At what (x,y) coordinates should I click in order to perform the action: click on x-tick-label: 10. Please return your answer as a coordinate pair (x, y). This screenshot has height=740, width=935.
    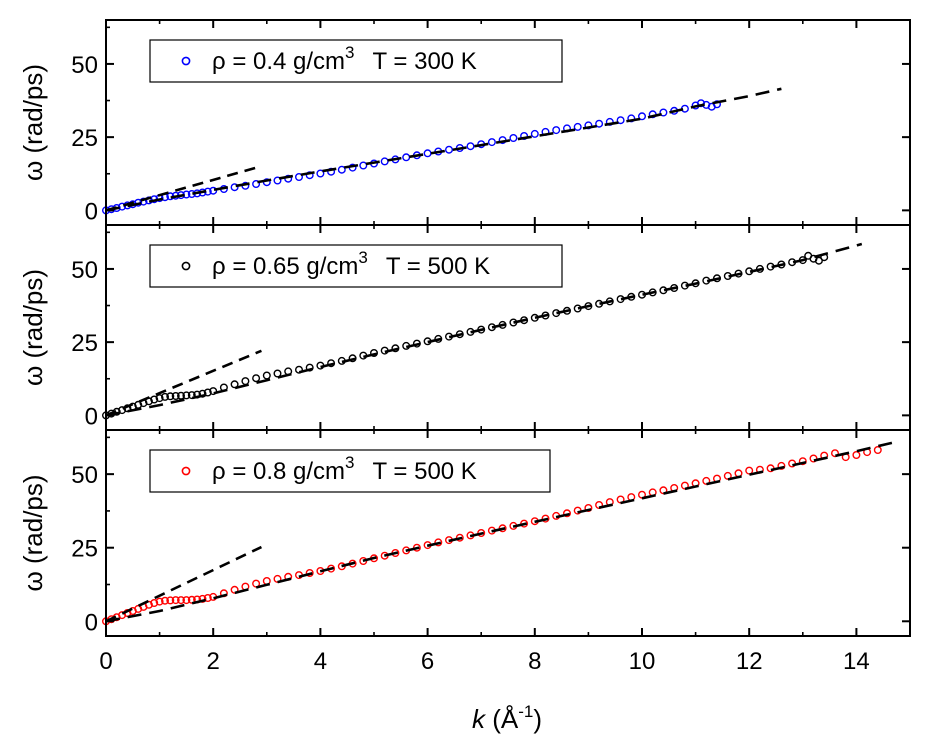
    Looking at the image, I should click on (642, 661).